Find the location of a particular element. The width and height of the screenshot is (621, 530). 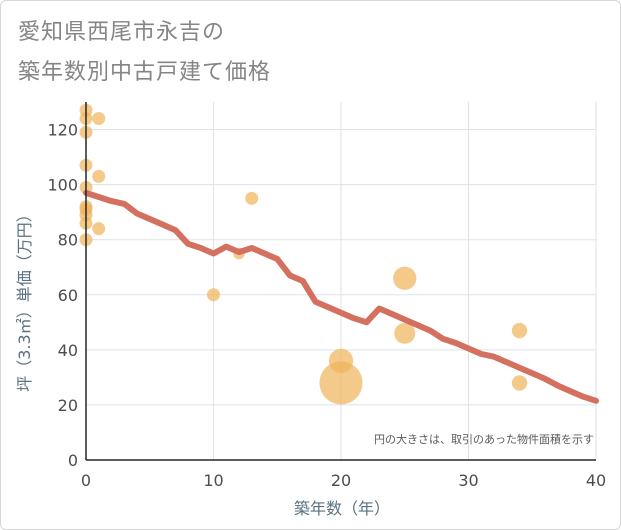

y-tick-label: 100 is located at coordinates (62, 185).